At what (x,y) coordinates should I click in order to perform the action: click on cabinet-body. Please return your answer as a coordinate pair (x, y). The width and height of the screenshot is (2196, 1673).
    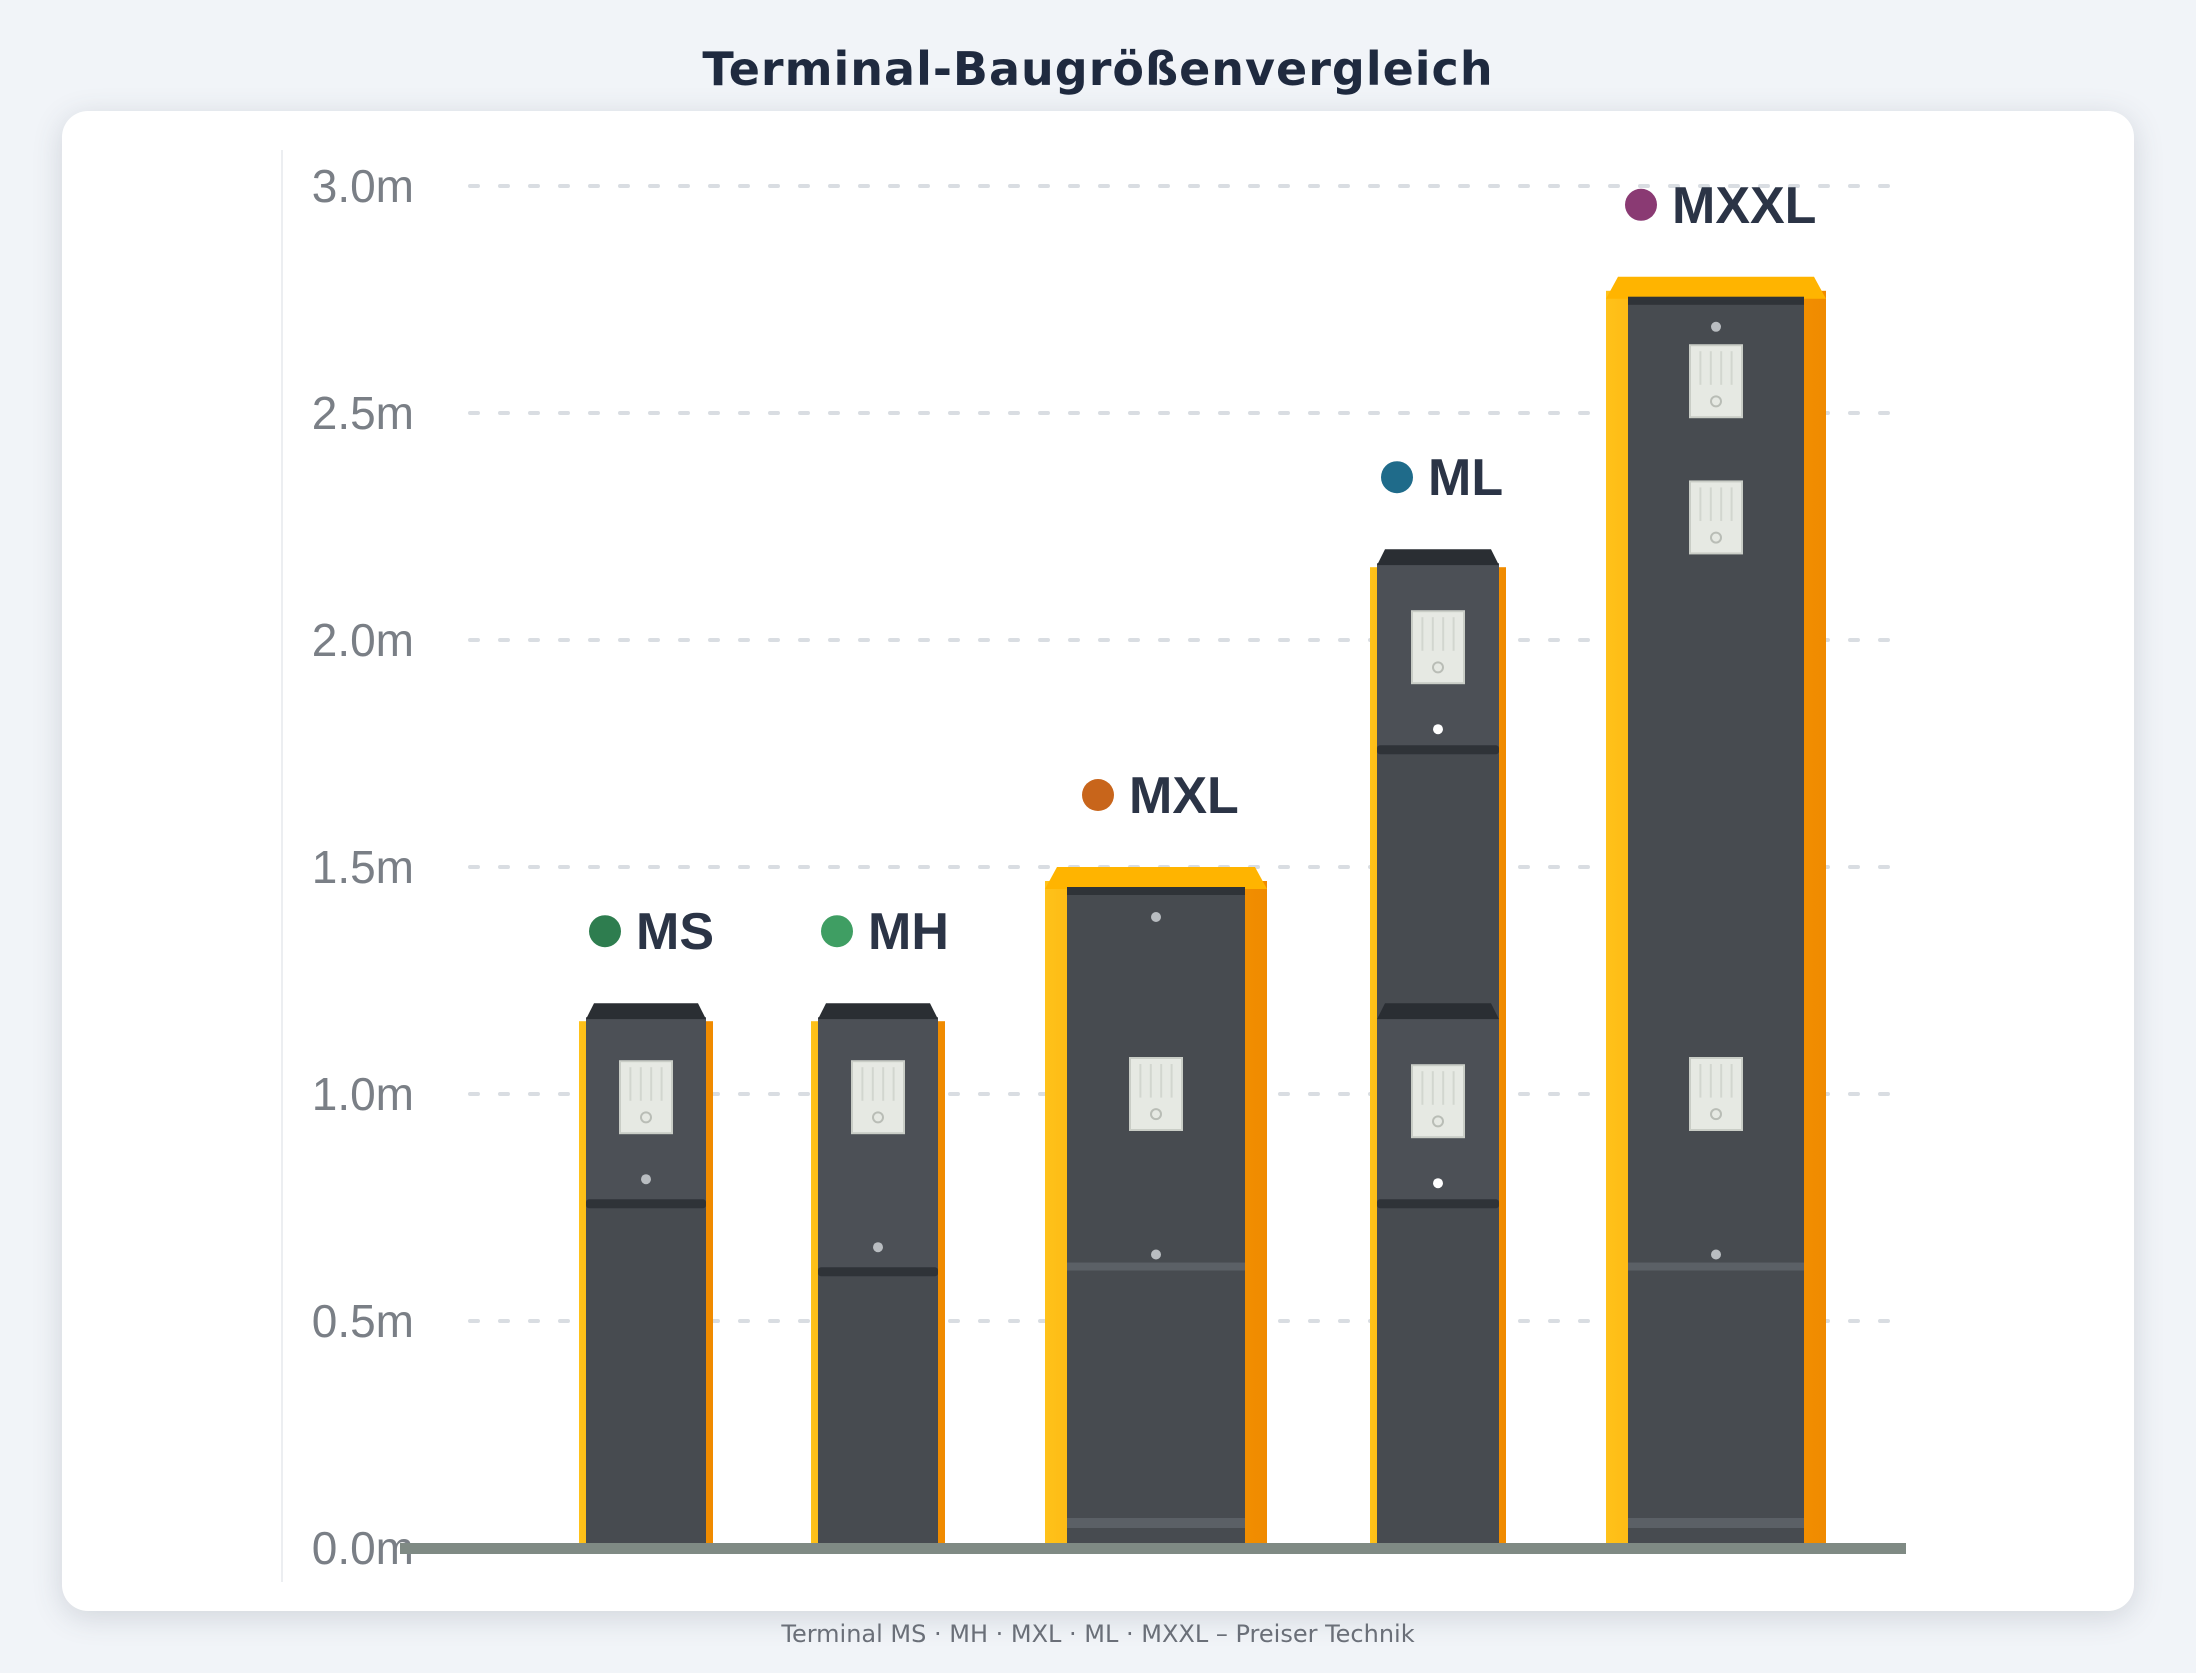
    Looking at the image, I should click on (1156, 1215).